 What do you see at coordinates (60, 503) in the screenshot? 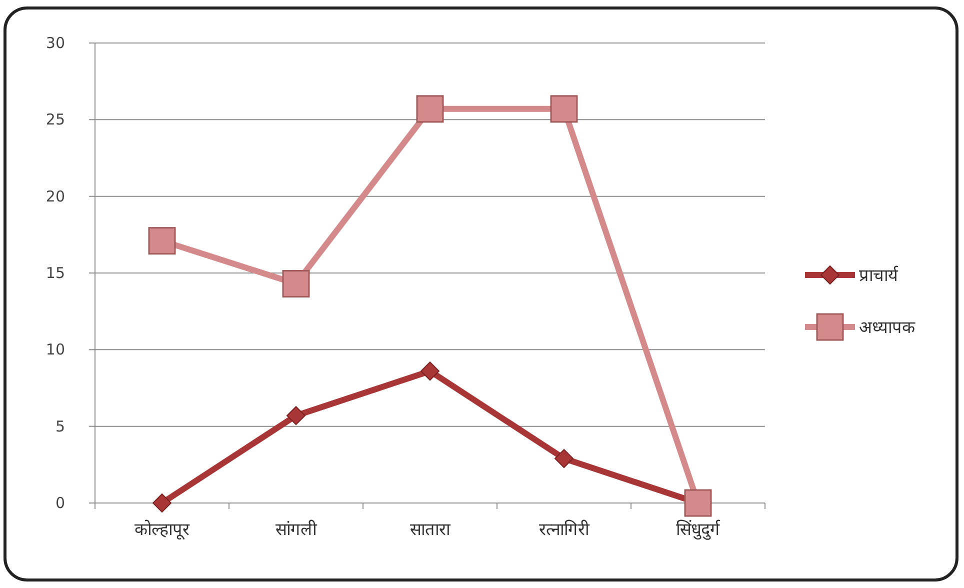
I see `y-tick-label: 0` at bounding box center [60, 503].